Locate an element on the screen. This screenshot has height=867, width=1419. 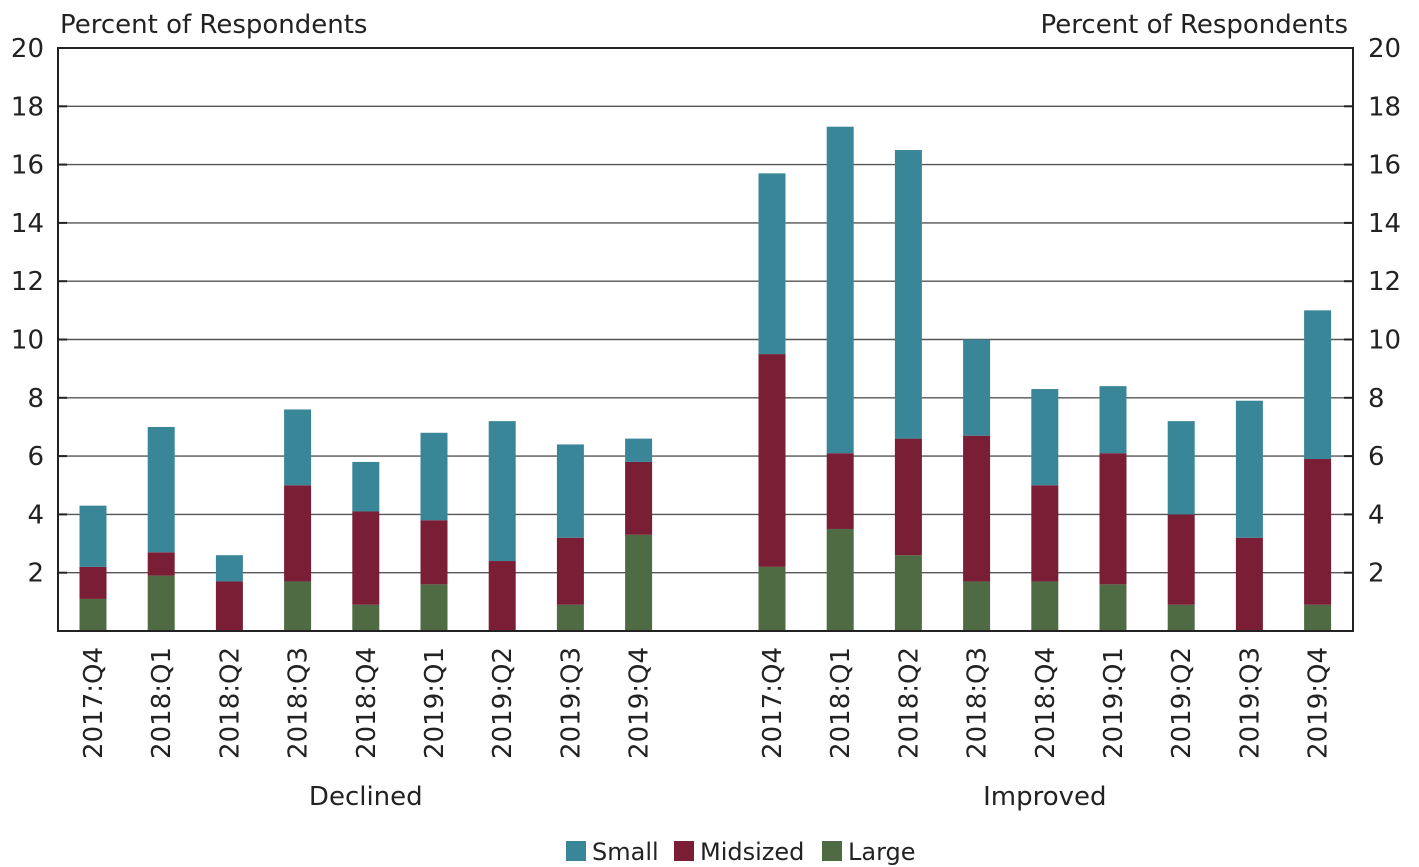
bar-midsized-declined-2018-q2 is located at coordinates (229, 606).